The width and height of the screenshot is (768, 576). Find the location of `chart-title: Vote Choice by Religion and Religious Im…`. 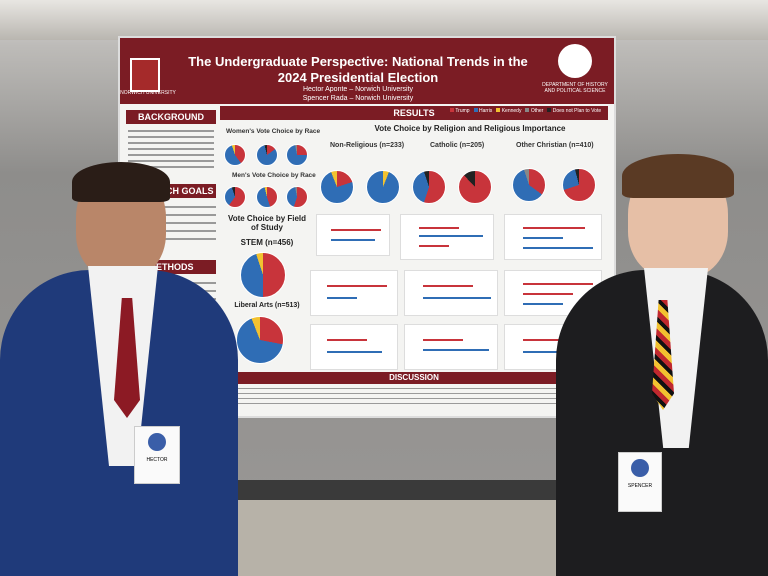

chart-title: Vote Choice by Religion and Religious Im… is located at coordinates (470, 128).